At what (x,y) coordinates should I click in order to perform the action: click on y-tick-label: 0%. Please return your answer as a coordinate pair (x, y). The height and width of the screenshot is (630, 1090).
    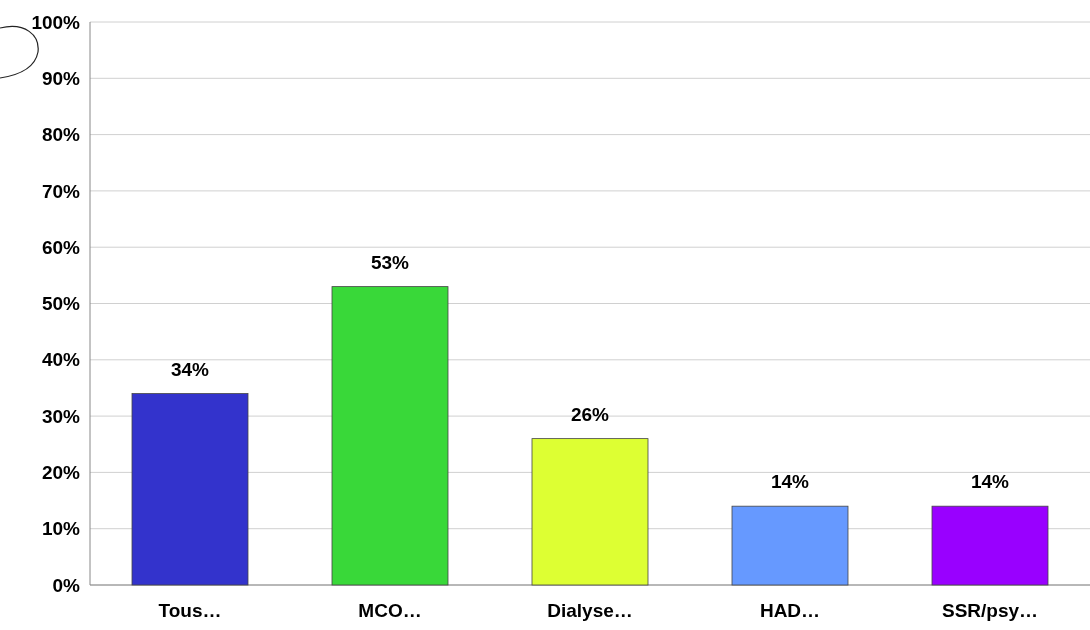
    Looking at the image, I should click on (66, 585).